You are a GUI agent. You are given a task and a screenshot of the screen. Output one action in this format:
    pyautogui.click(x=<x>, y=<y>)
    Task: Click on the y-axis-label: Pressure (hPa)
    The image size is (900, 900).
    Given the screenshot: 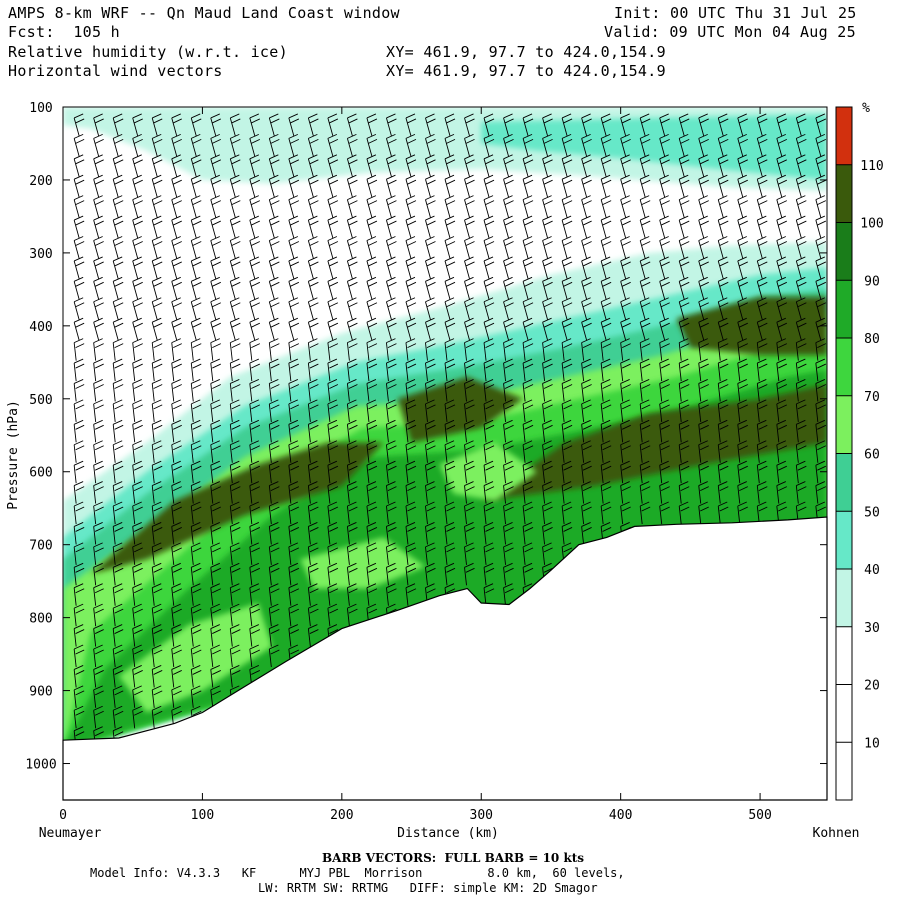 What is the action you would take?
    pyautogui.click(x=13, y=455)
    